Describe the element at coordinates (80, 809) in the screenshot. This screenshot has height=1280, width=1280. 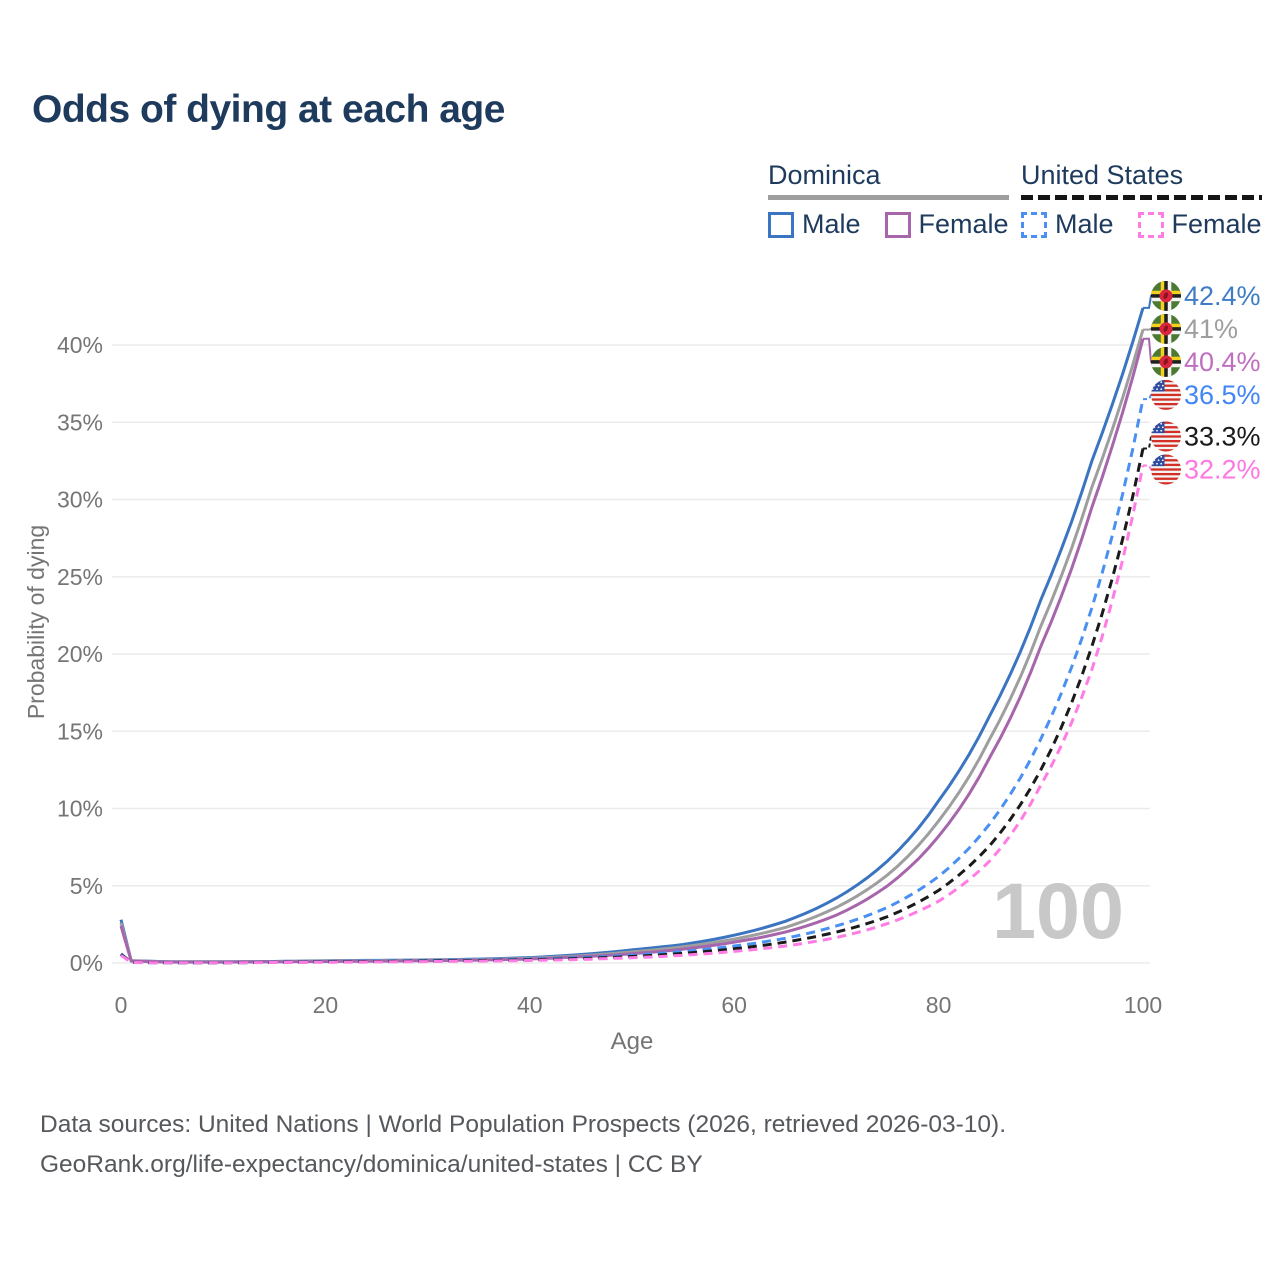
I see `y-tick-label: 10%` at that location.